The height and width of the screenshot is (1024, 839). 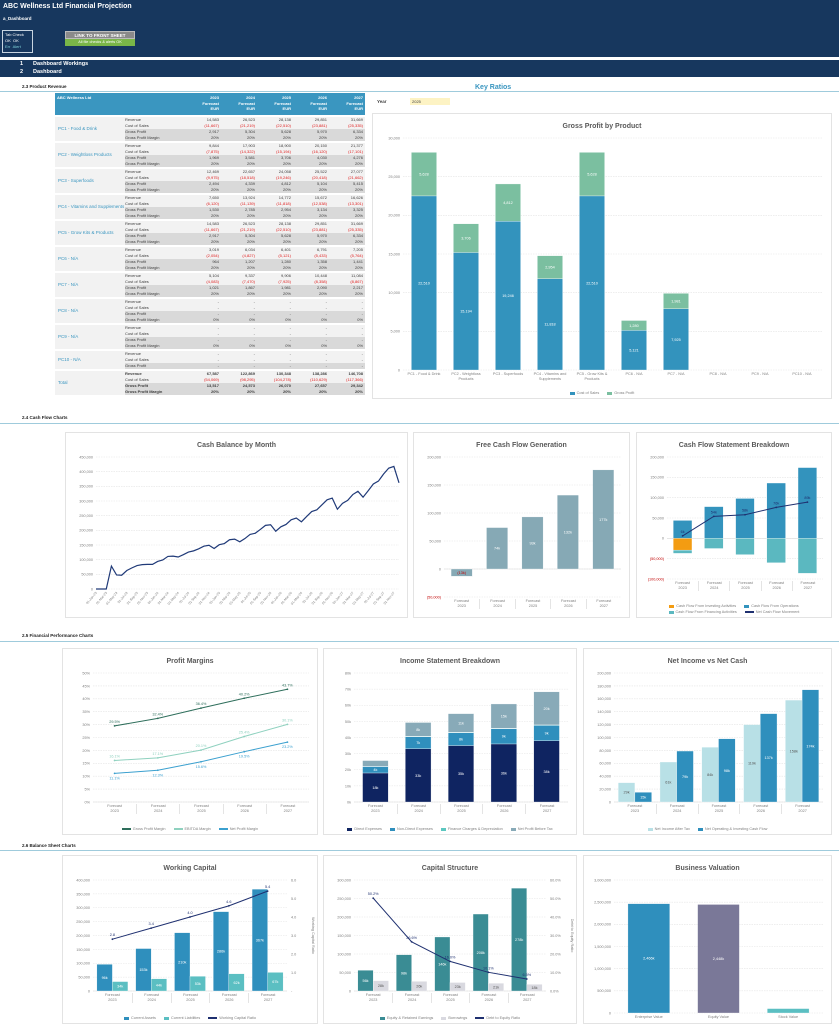 I want to click on x-category-label: PC2 - Weightloss Products, so click(x=466, y=377).